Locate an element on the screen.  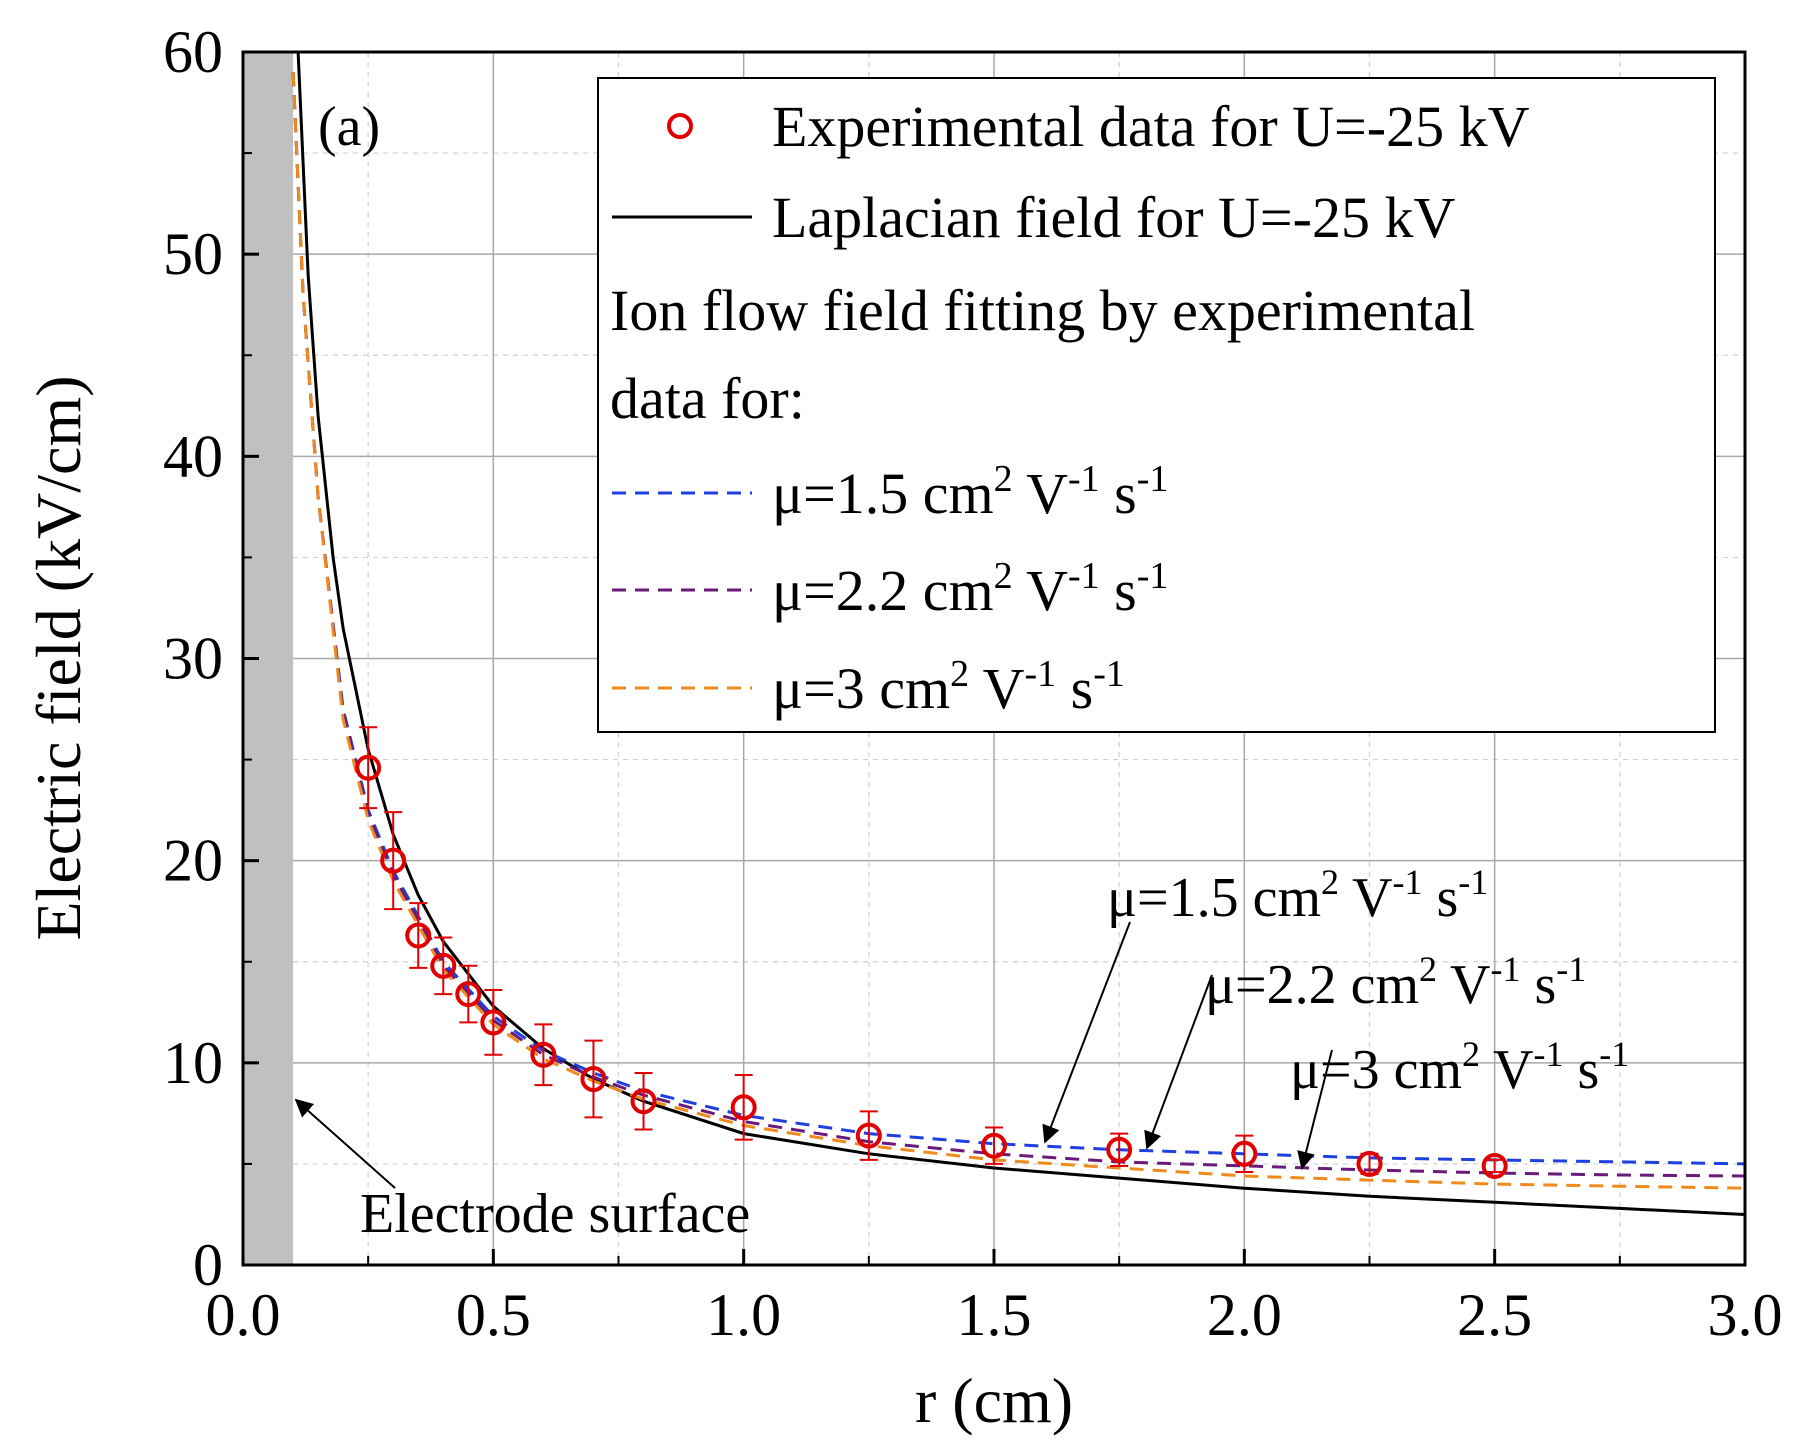
x-tick-label: 2.5 is located at coordinates (1494, 1315).